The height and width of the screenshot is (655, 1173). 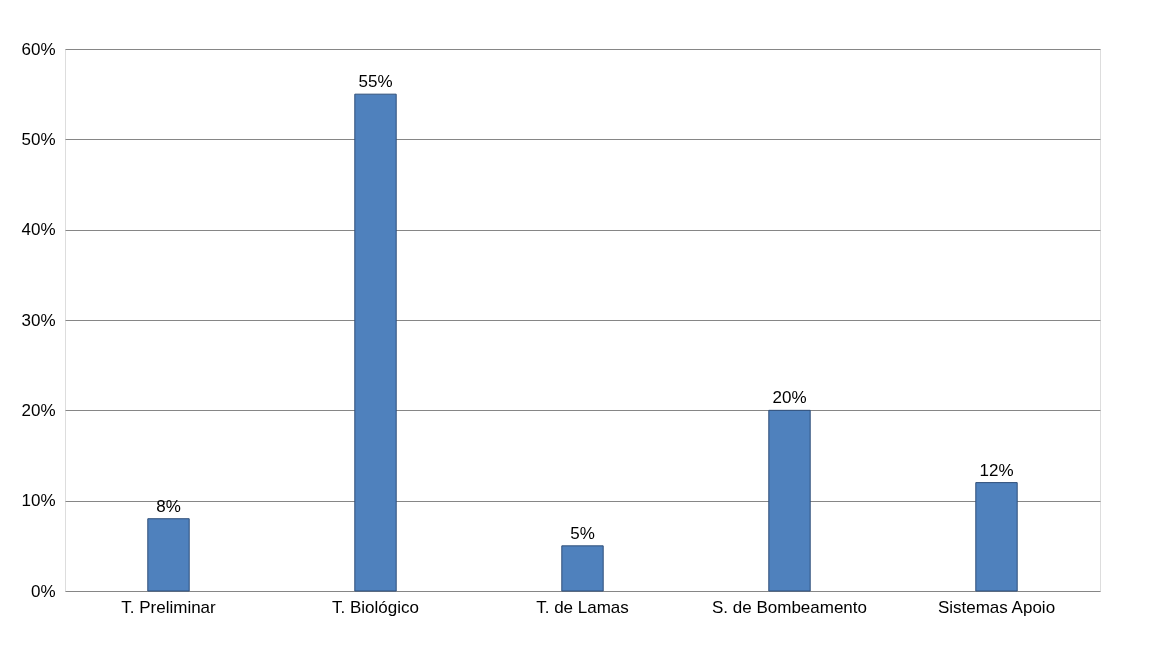 What do you see at coordinates (38, 230) in the screenshot?
I see `y-tick-label: 40%` at bounding box center [38, 230].